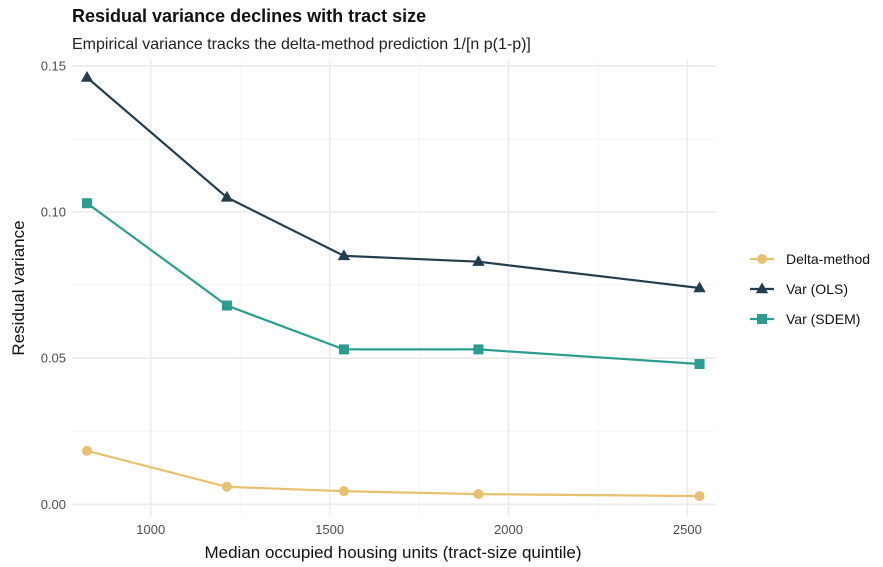  Describe the element at coordinates (687, 529) in the screenshot. I see `x-tick-label: 2500` at that location.